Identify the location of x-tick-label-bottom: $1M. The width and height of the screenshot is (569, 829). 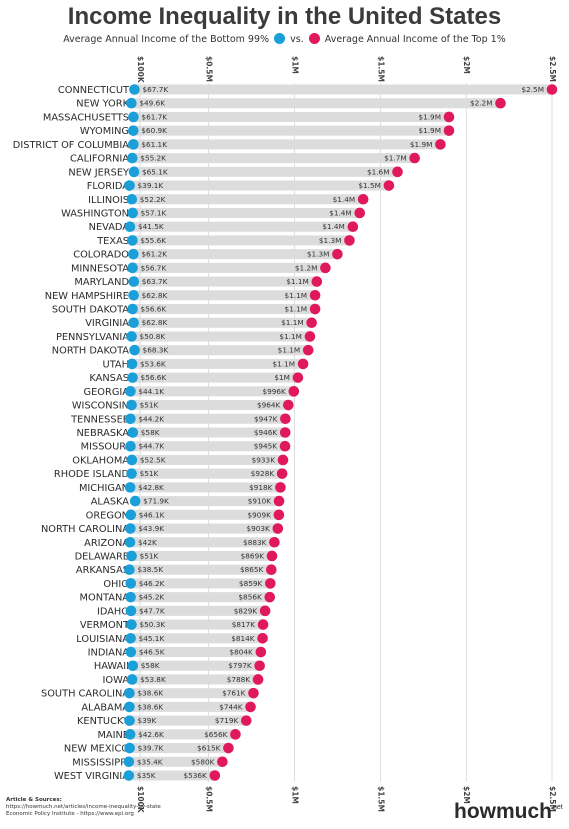
(295, 795).